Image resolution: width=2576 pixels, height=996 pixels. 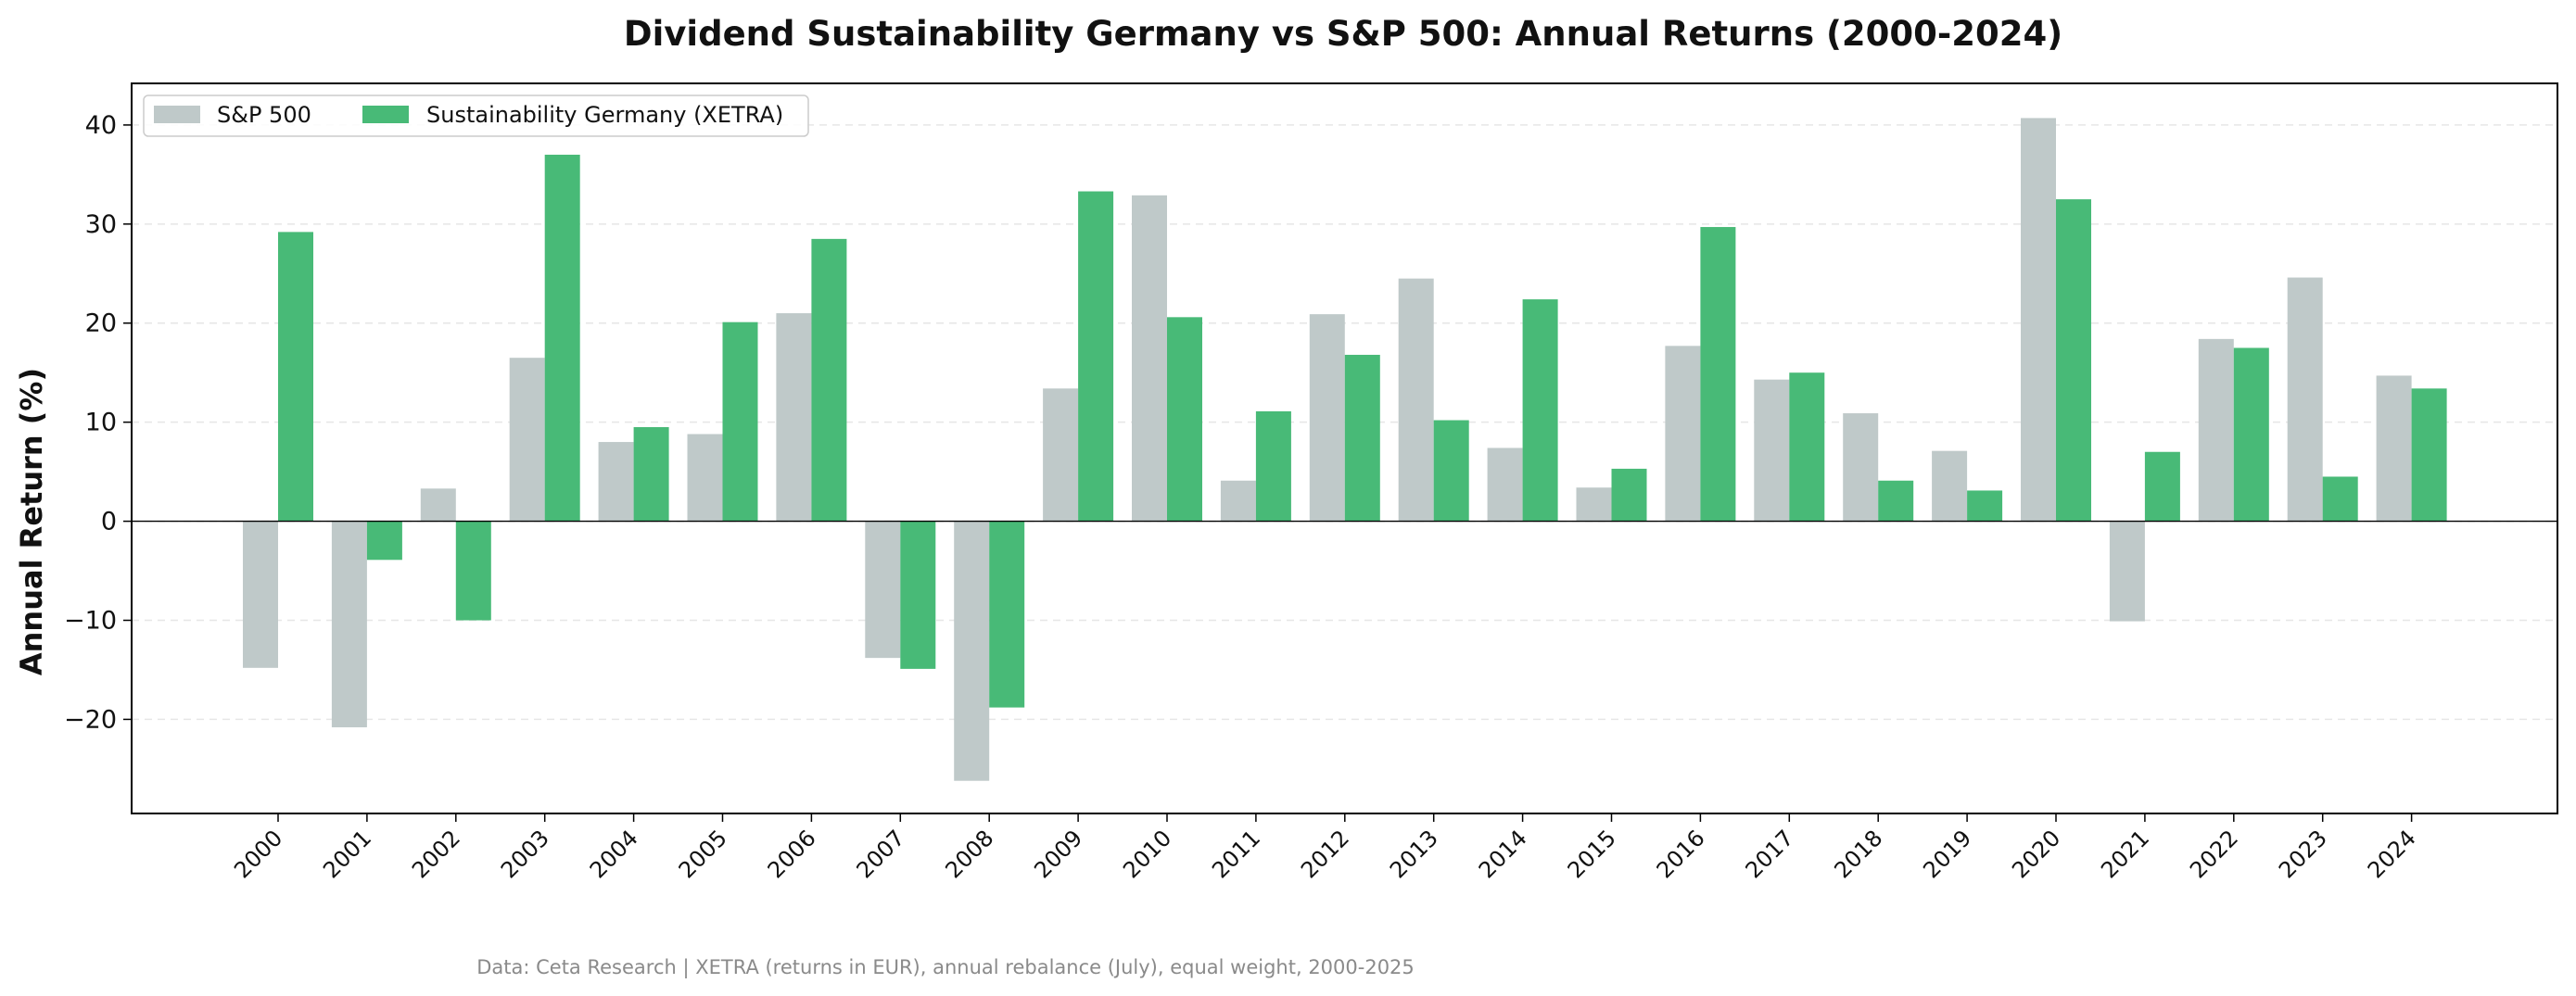 I want to click on x-tick-label: 2014, so click(x=1503, y=854).